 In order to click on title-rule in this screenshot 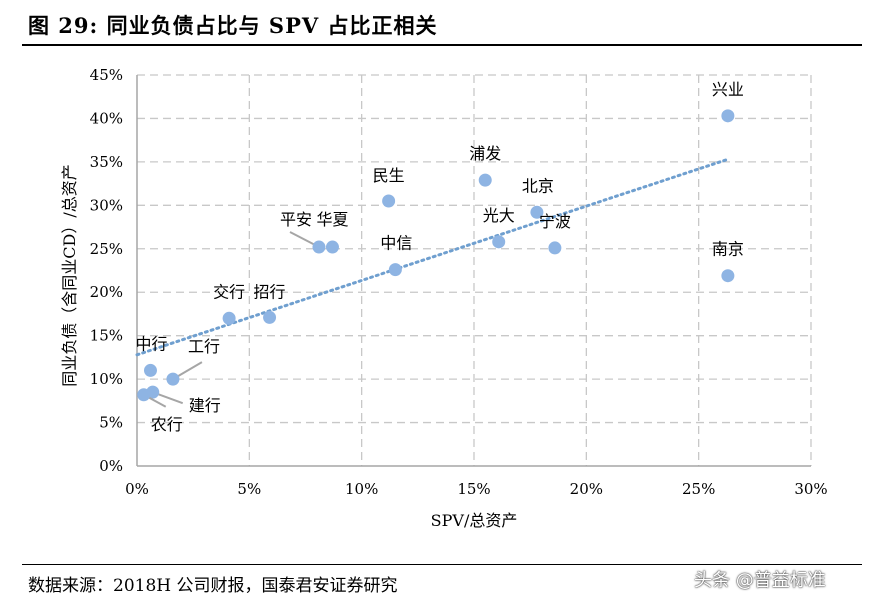, I will do `click(442, 45)`.